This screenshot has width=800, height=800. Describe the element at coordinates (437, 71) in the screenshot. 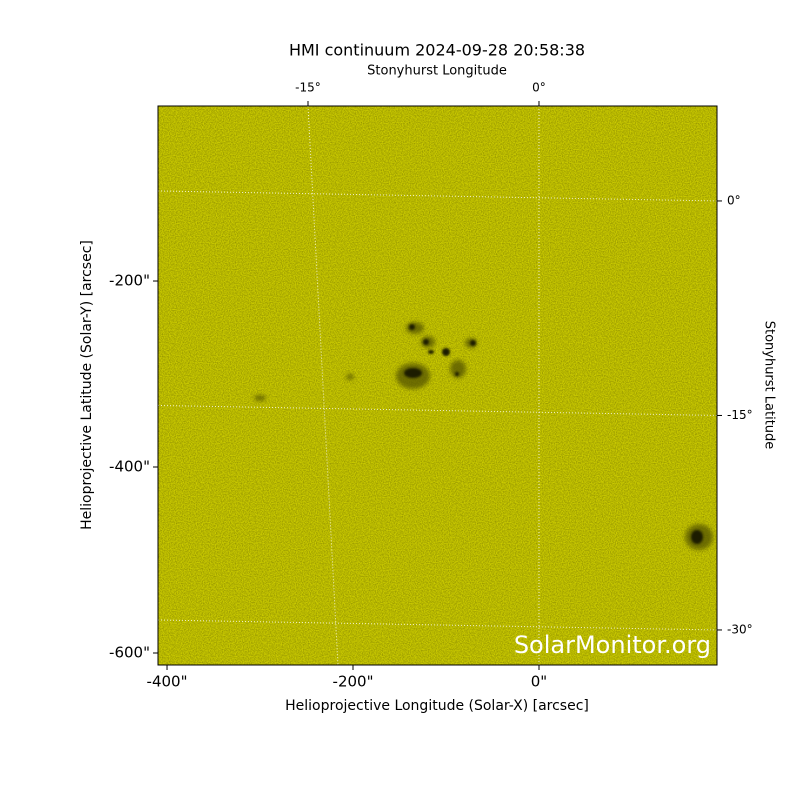

I see `x2-axis-label: Stonyhurst Longitude` at that location.